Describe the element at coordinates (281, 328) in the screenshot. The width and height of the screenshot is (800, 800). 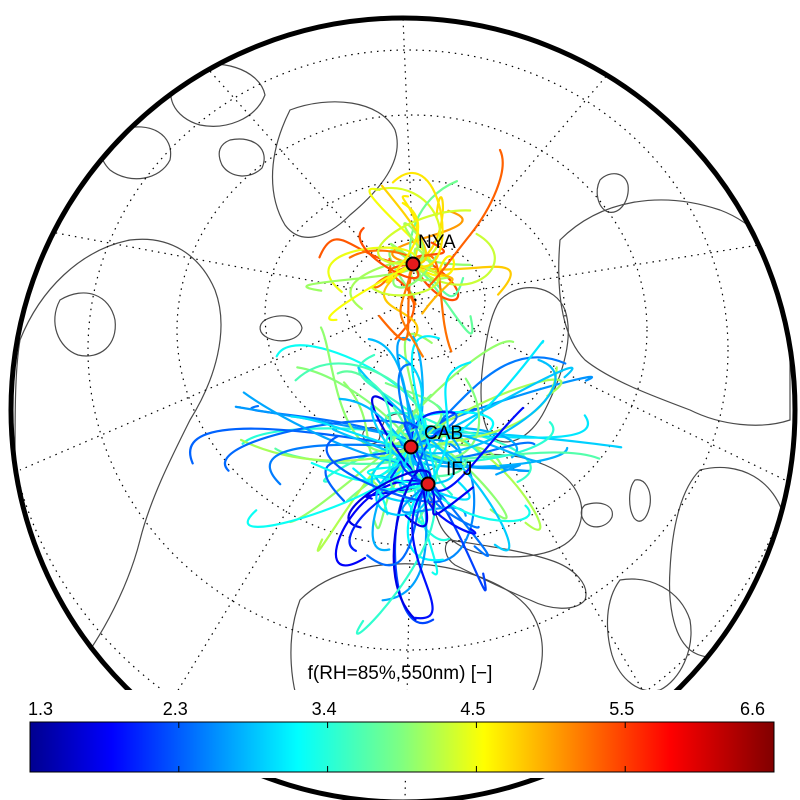
I see `coastline-iceland` at that location.